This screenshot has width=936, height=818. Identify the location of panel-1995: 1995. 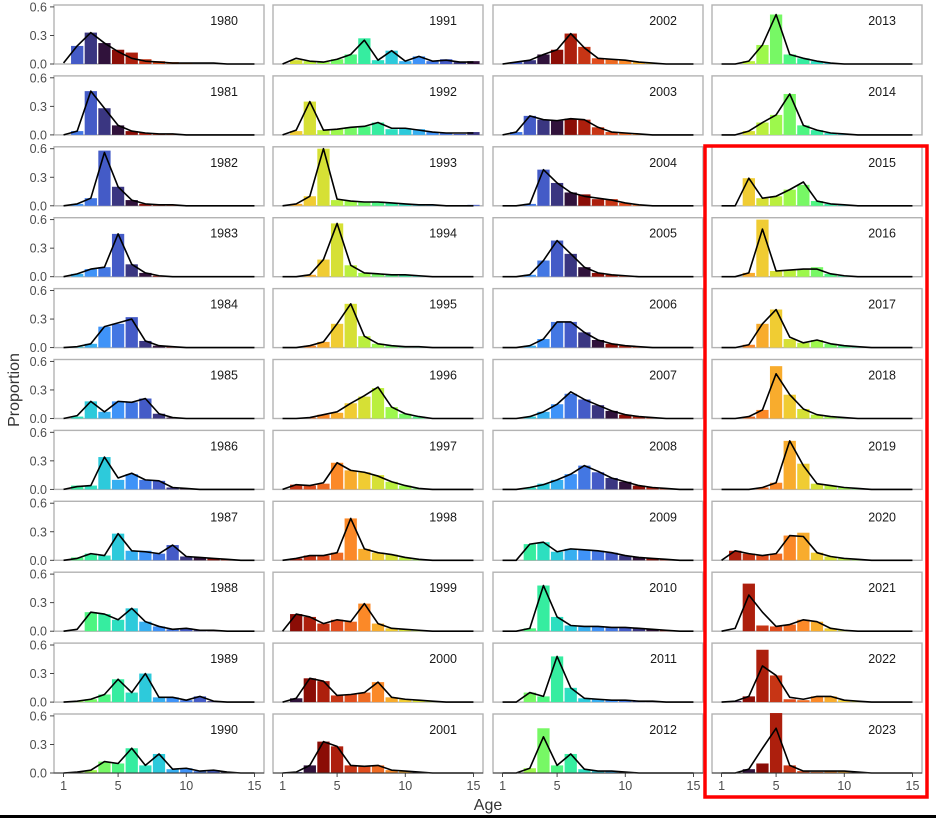
(378, 318).